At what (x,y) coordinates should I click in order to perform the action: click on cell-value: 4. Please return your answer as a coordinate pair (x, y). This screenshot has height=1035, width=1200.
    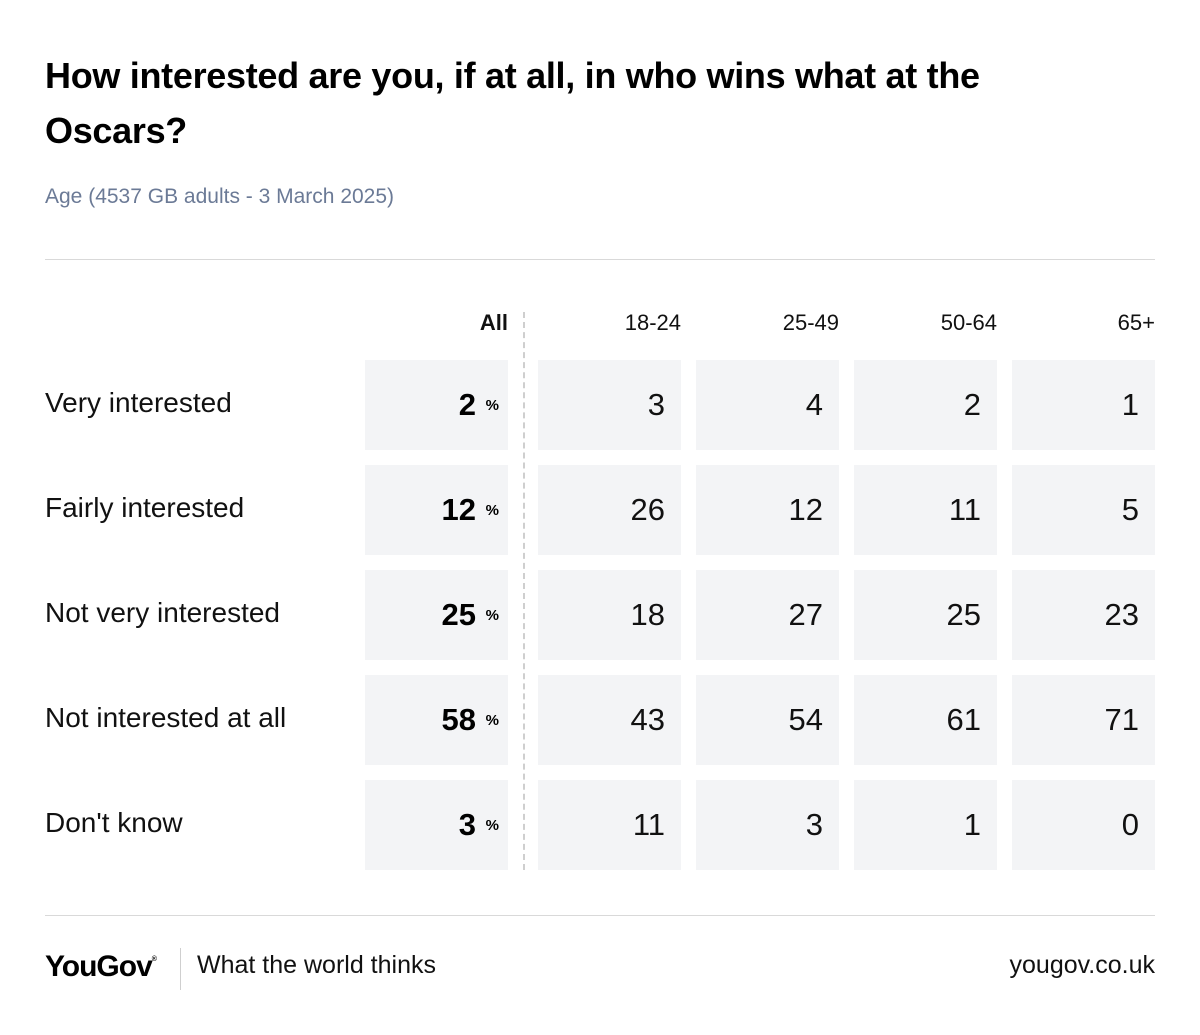
    Looking at the image, I should click on (814, 404).